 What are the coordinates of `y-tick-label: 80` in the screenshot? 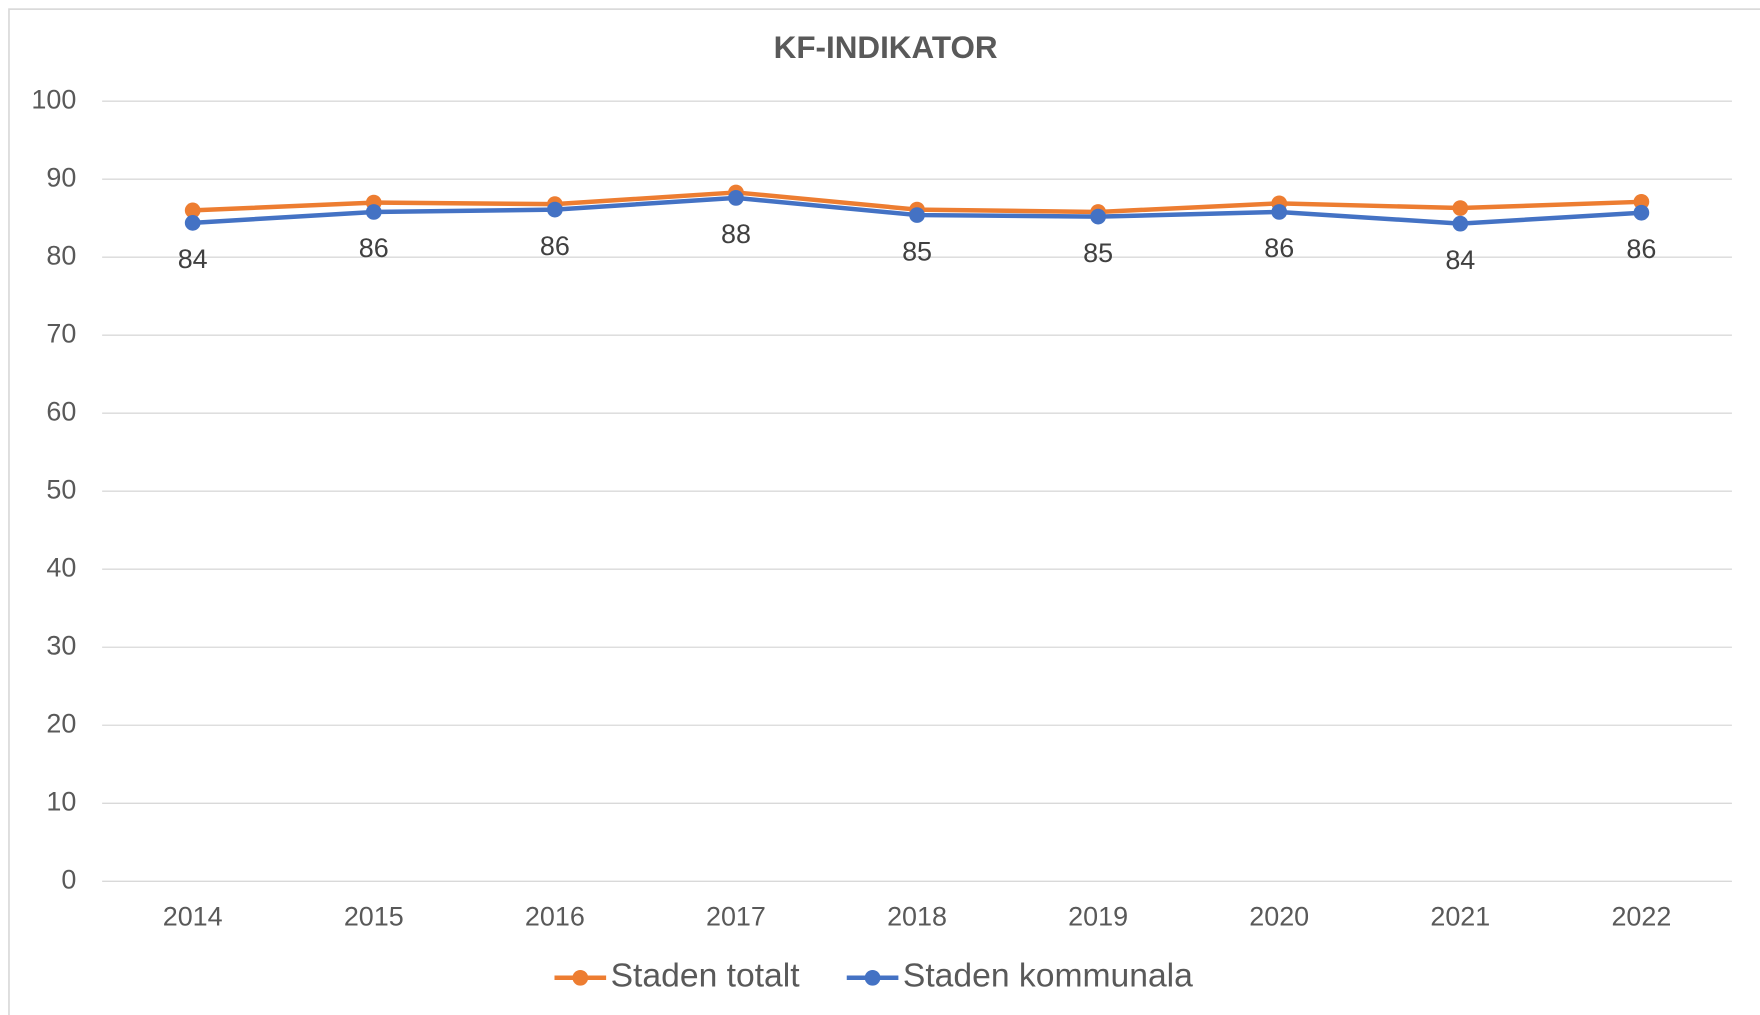 It's located at (61, 255).